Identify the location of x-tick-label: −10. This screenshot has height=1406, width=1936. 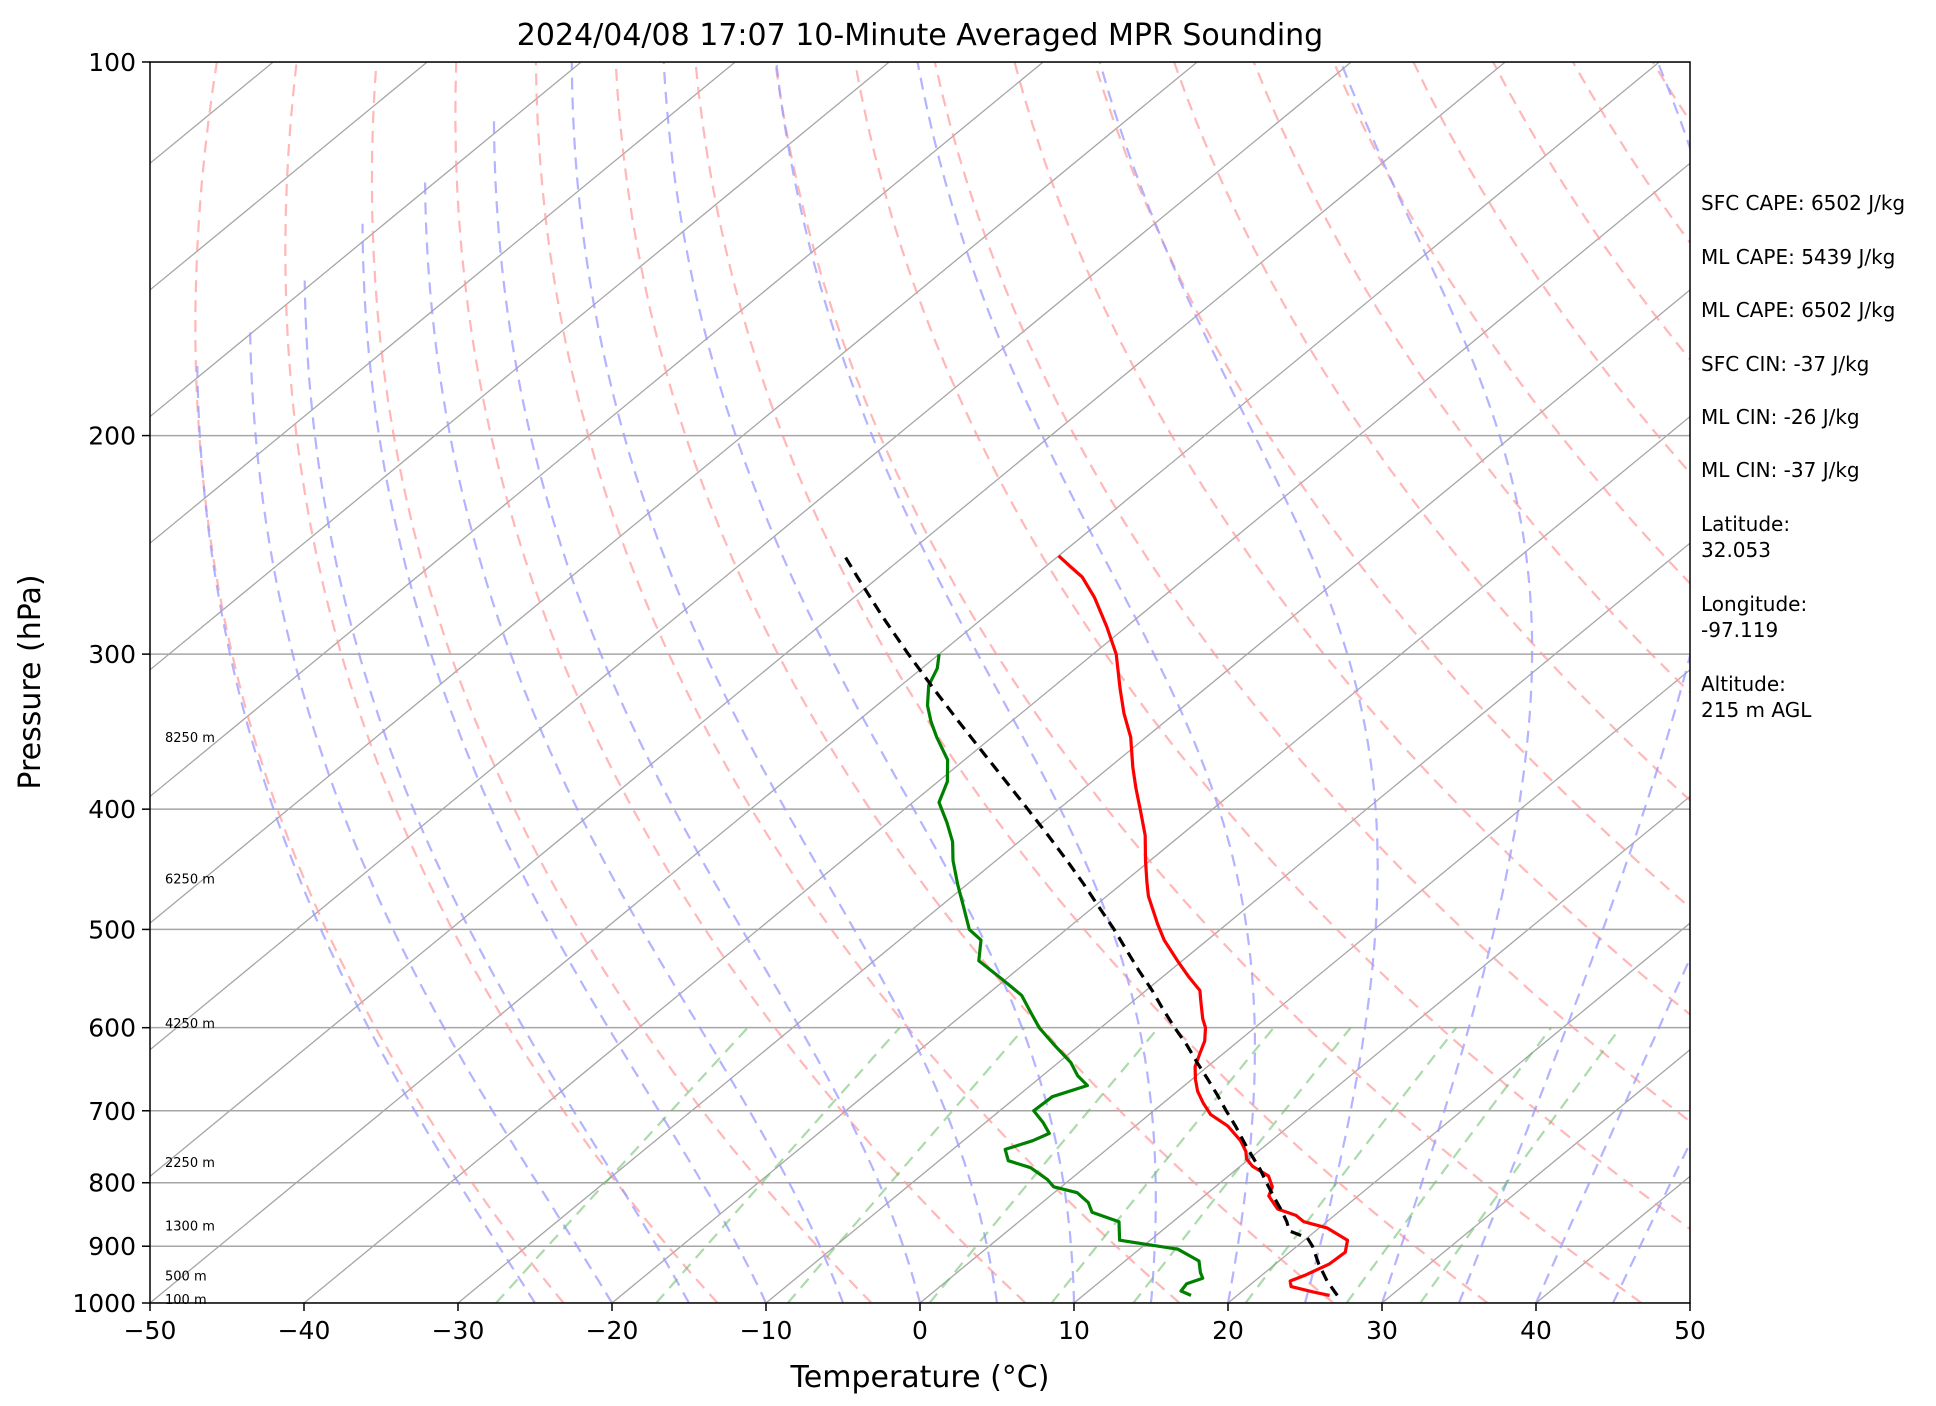
(766, 1330).